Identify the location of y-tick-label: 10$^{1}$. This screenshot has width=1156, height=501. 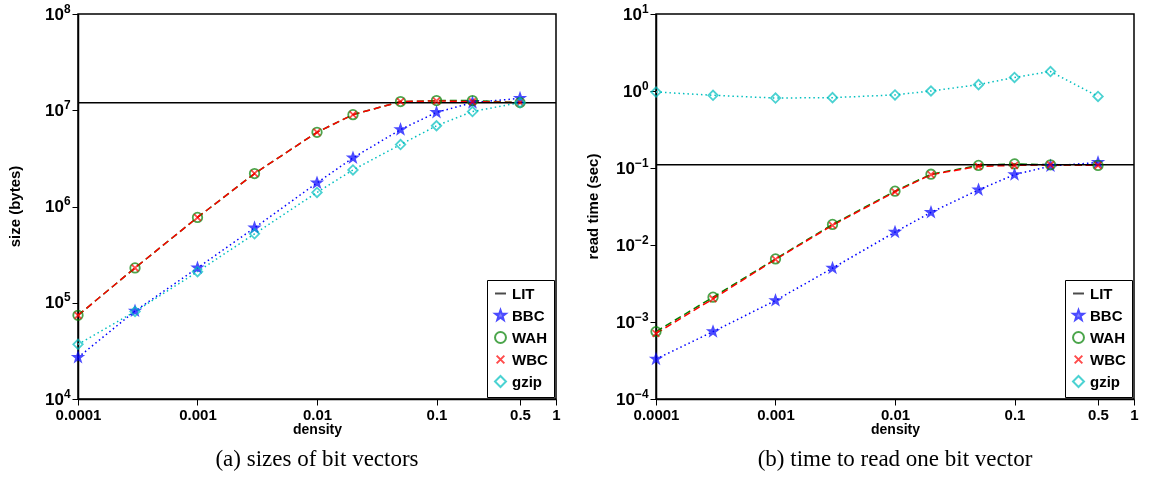
(635, 12).